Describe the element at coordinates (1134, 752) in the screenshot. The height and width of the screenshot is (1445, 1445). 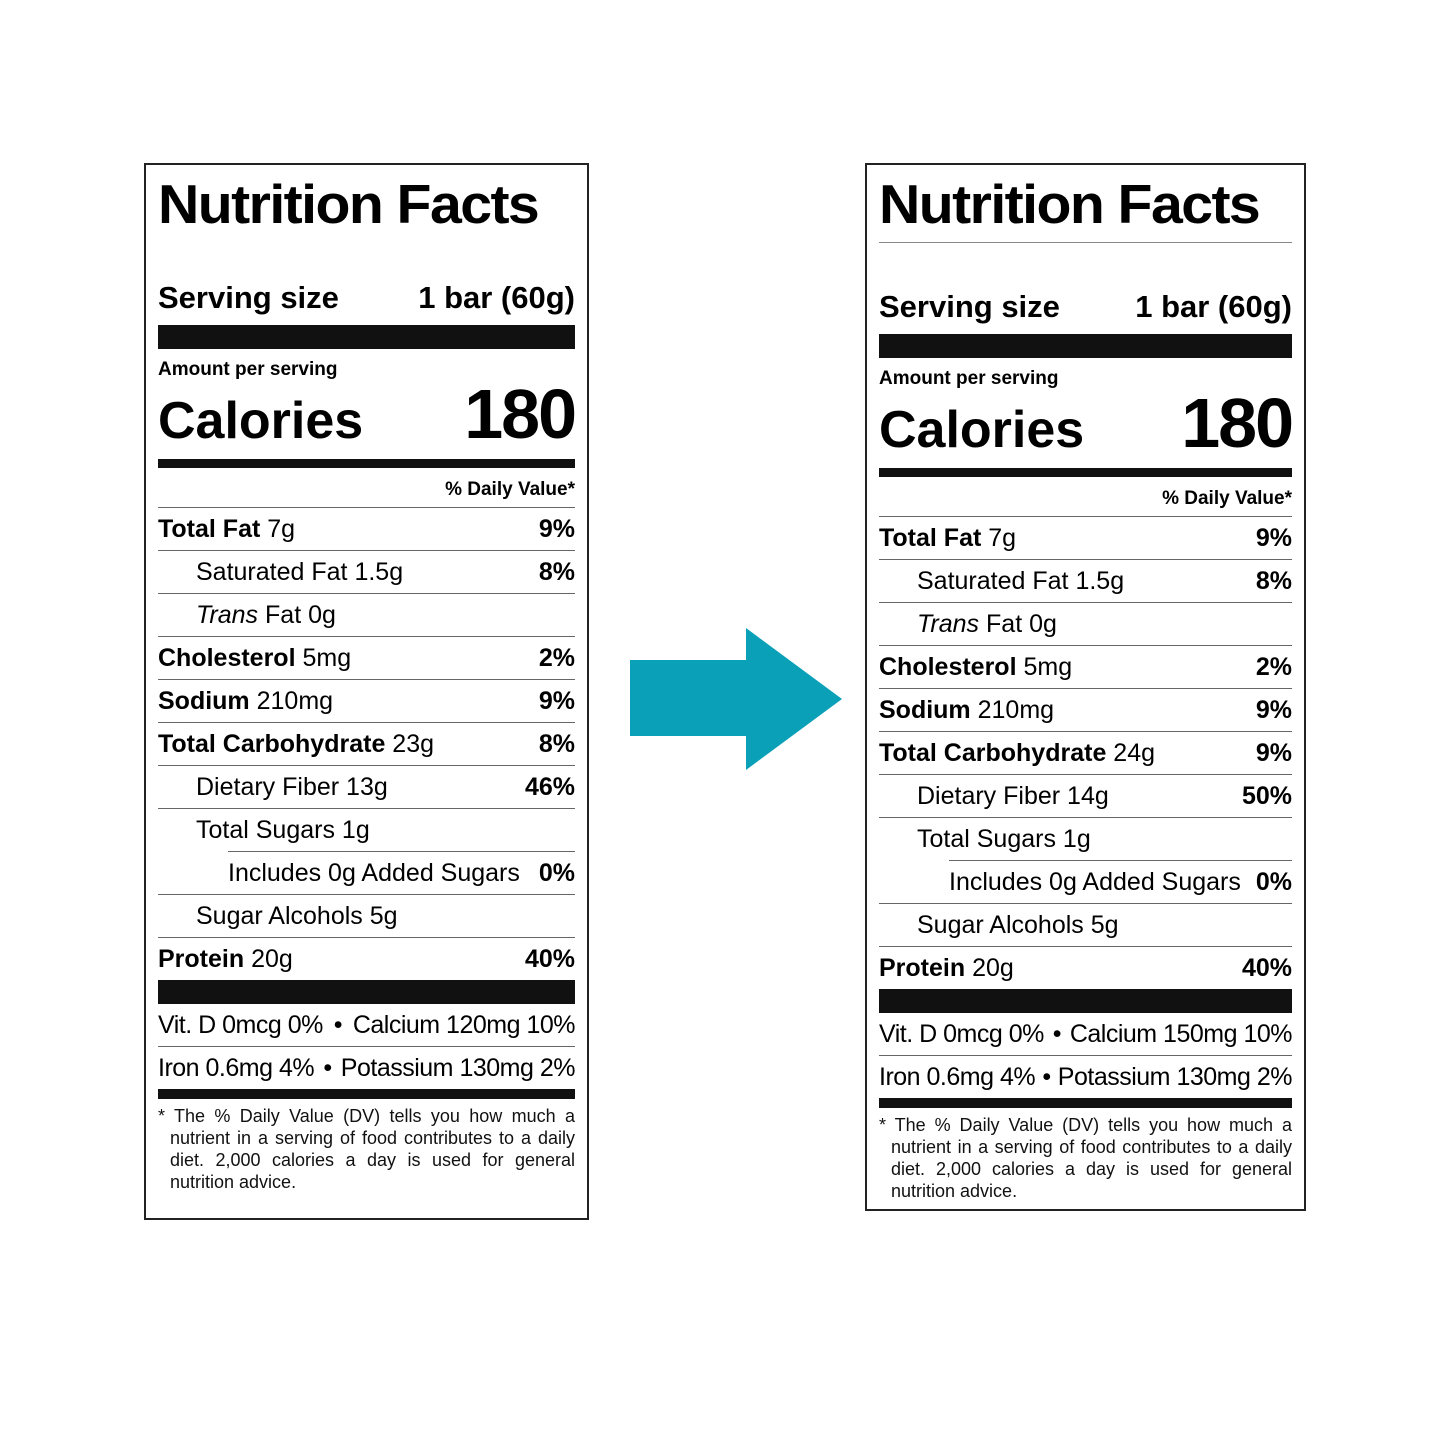
I see `nutrient-amount: 24g` at that location.